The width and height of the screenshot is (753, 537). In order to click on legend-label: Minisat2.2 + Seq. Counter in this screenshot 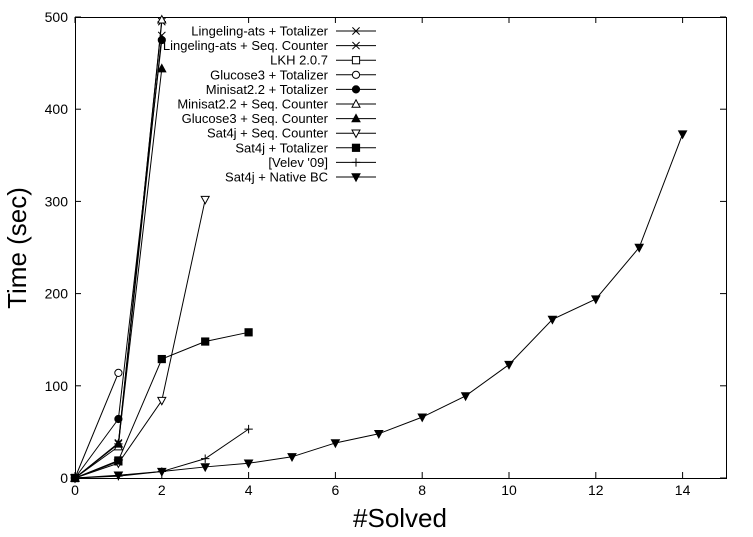, I will do `click(252, 104)`.